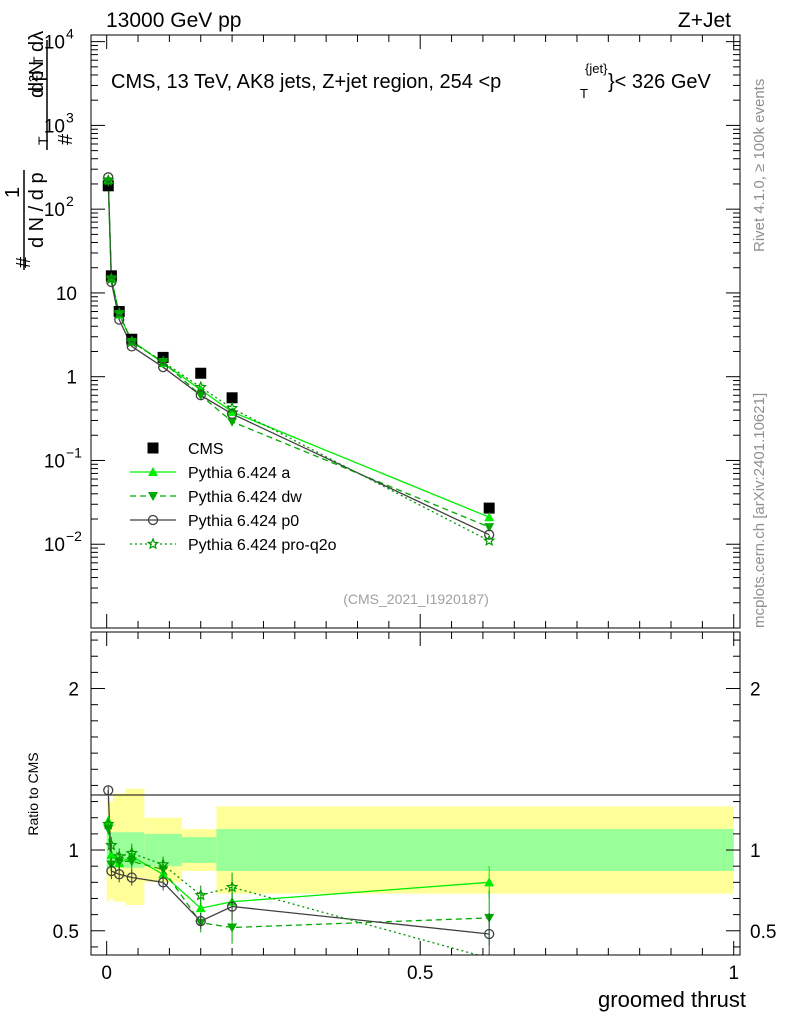 Image resolution: width=786 pixels, height=1024 pixels. I want to click on header-left-label: 13000 GeV pp, so click(173, 20).